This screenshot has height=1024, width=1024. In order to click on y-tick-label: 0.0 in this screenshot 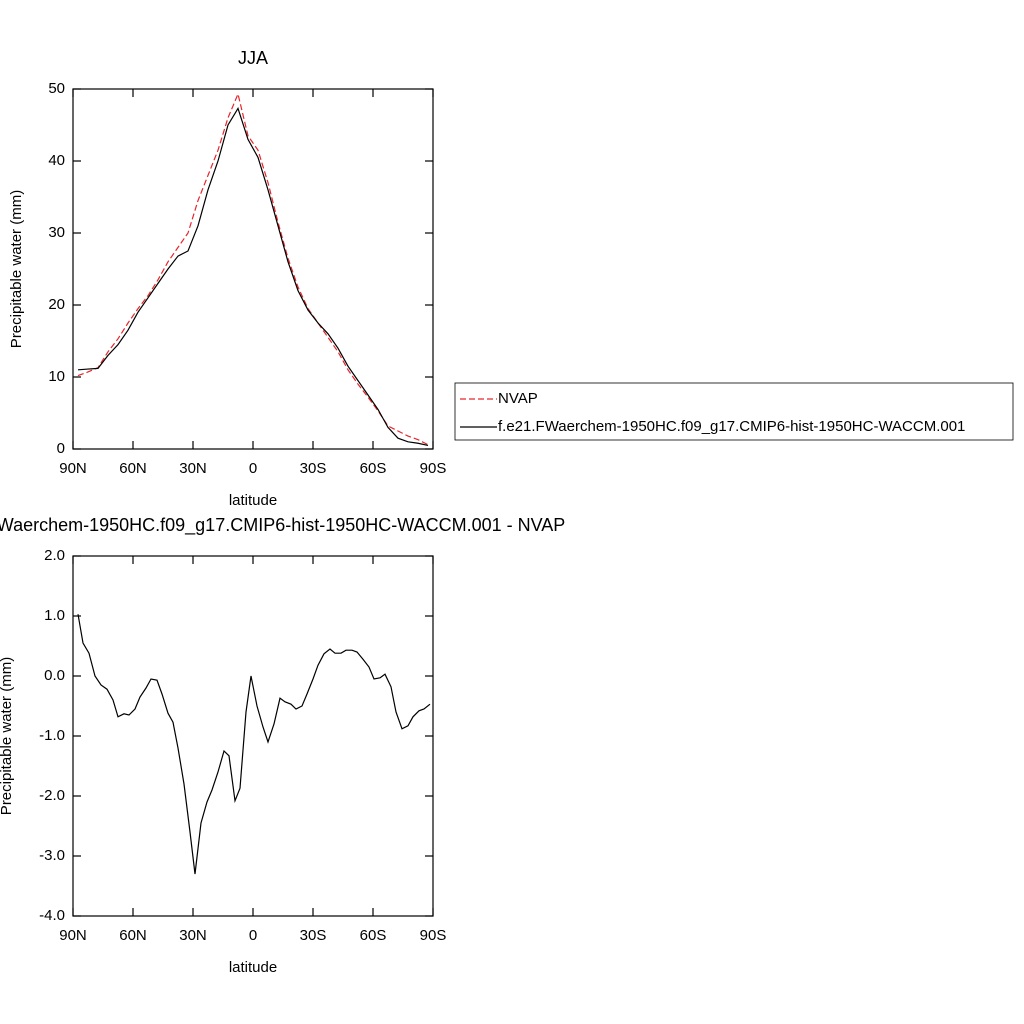, I will do `click(54, 675)`.